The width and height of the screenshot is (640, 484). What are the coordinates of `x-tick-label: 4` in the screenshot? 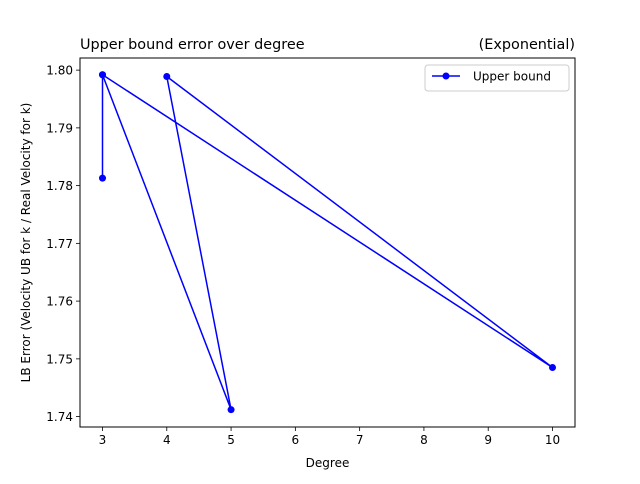 It's located at (167, 440).